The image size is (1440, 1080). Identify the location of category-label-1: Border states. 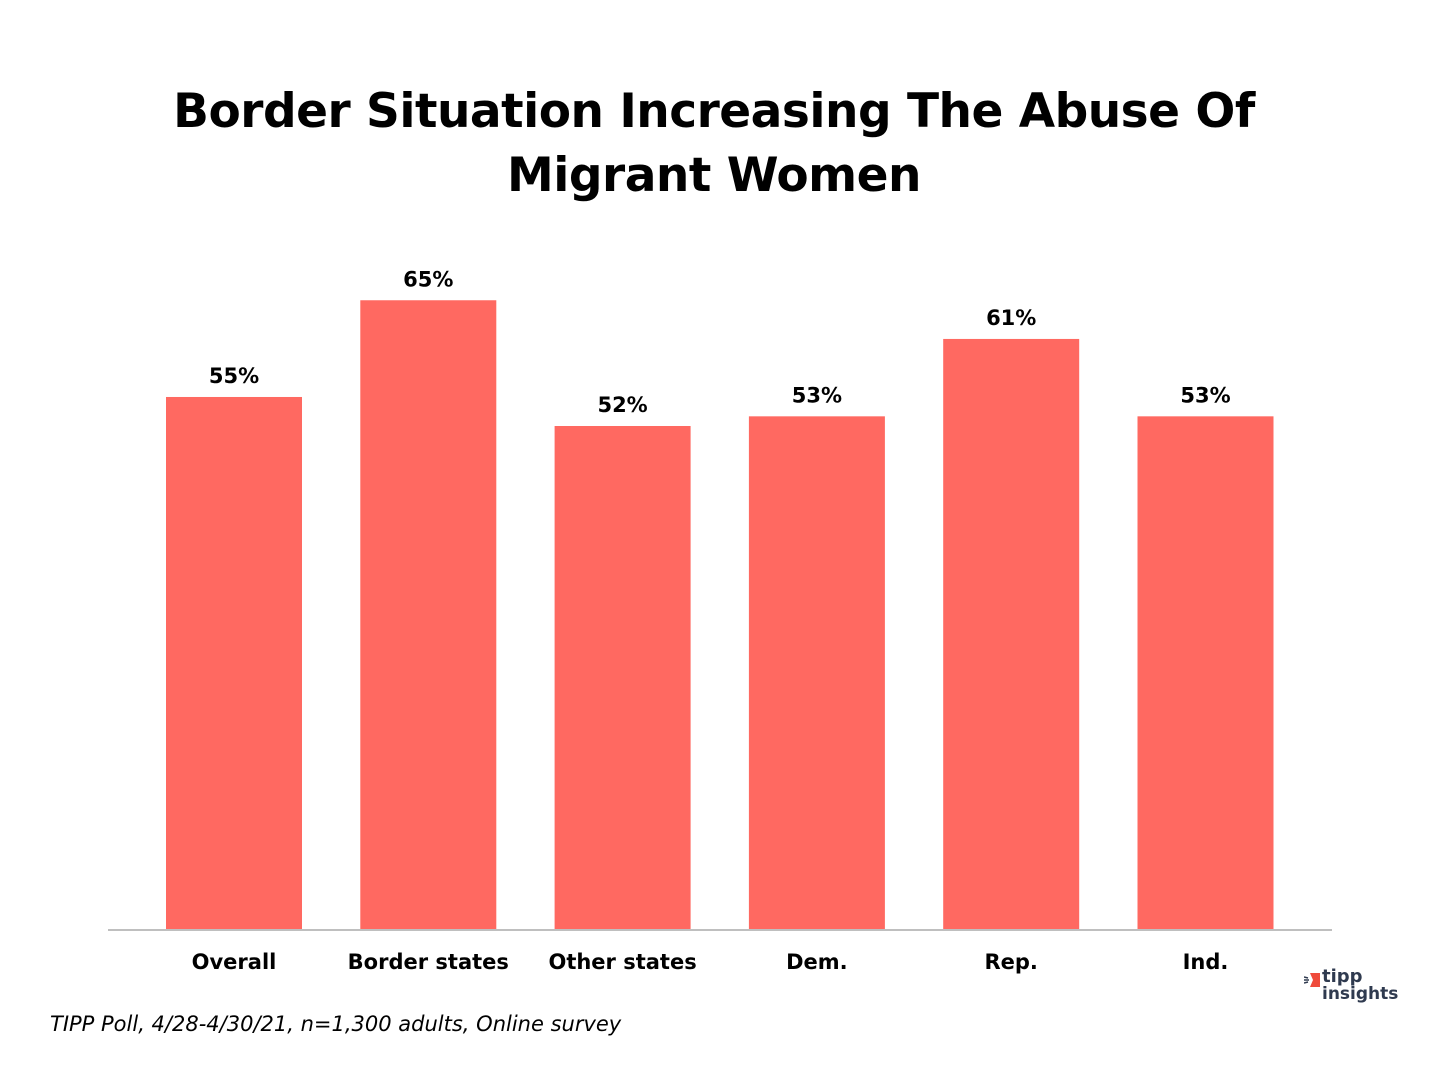
(428, 962).